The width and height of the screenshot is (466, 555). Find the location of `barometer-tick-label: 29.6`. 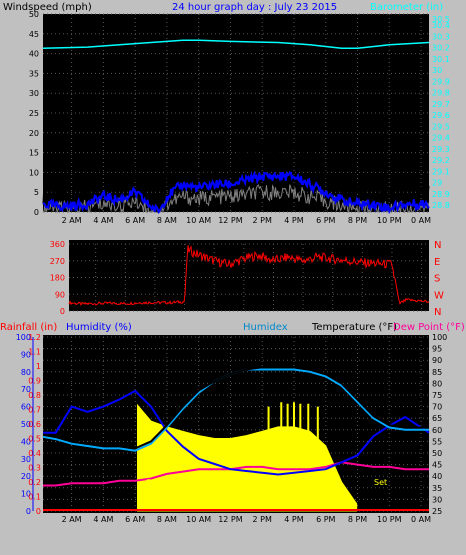

barometer-tick-label: 29.6 is located at coordinates (441, 115).